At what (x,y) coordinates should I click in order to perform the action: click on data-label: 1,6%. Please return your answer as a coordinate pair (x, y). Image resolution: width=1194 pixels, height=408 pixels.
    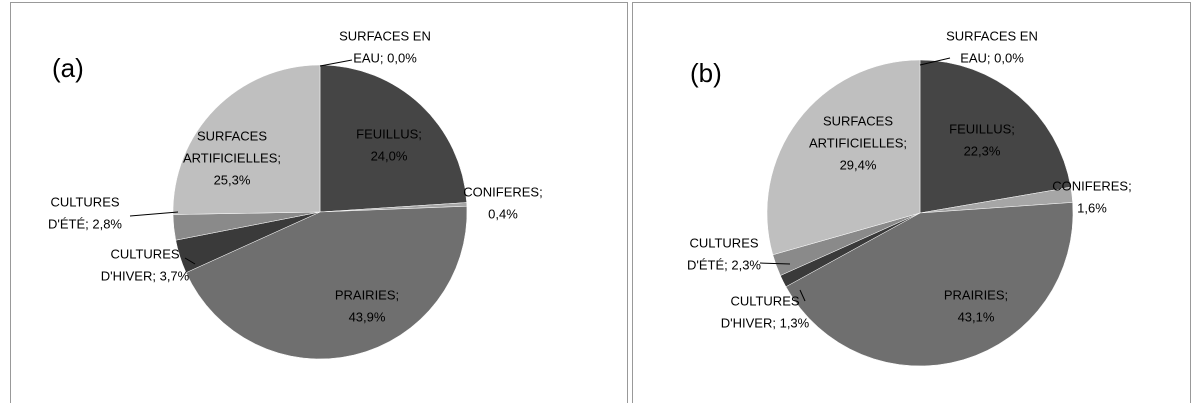
    Looking at the image, I should click on (1092, 207).